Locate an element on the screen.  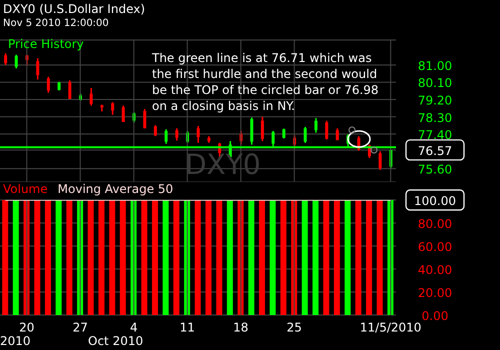
y-tick-label: 20.00 is located at coordinates (435, 293).